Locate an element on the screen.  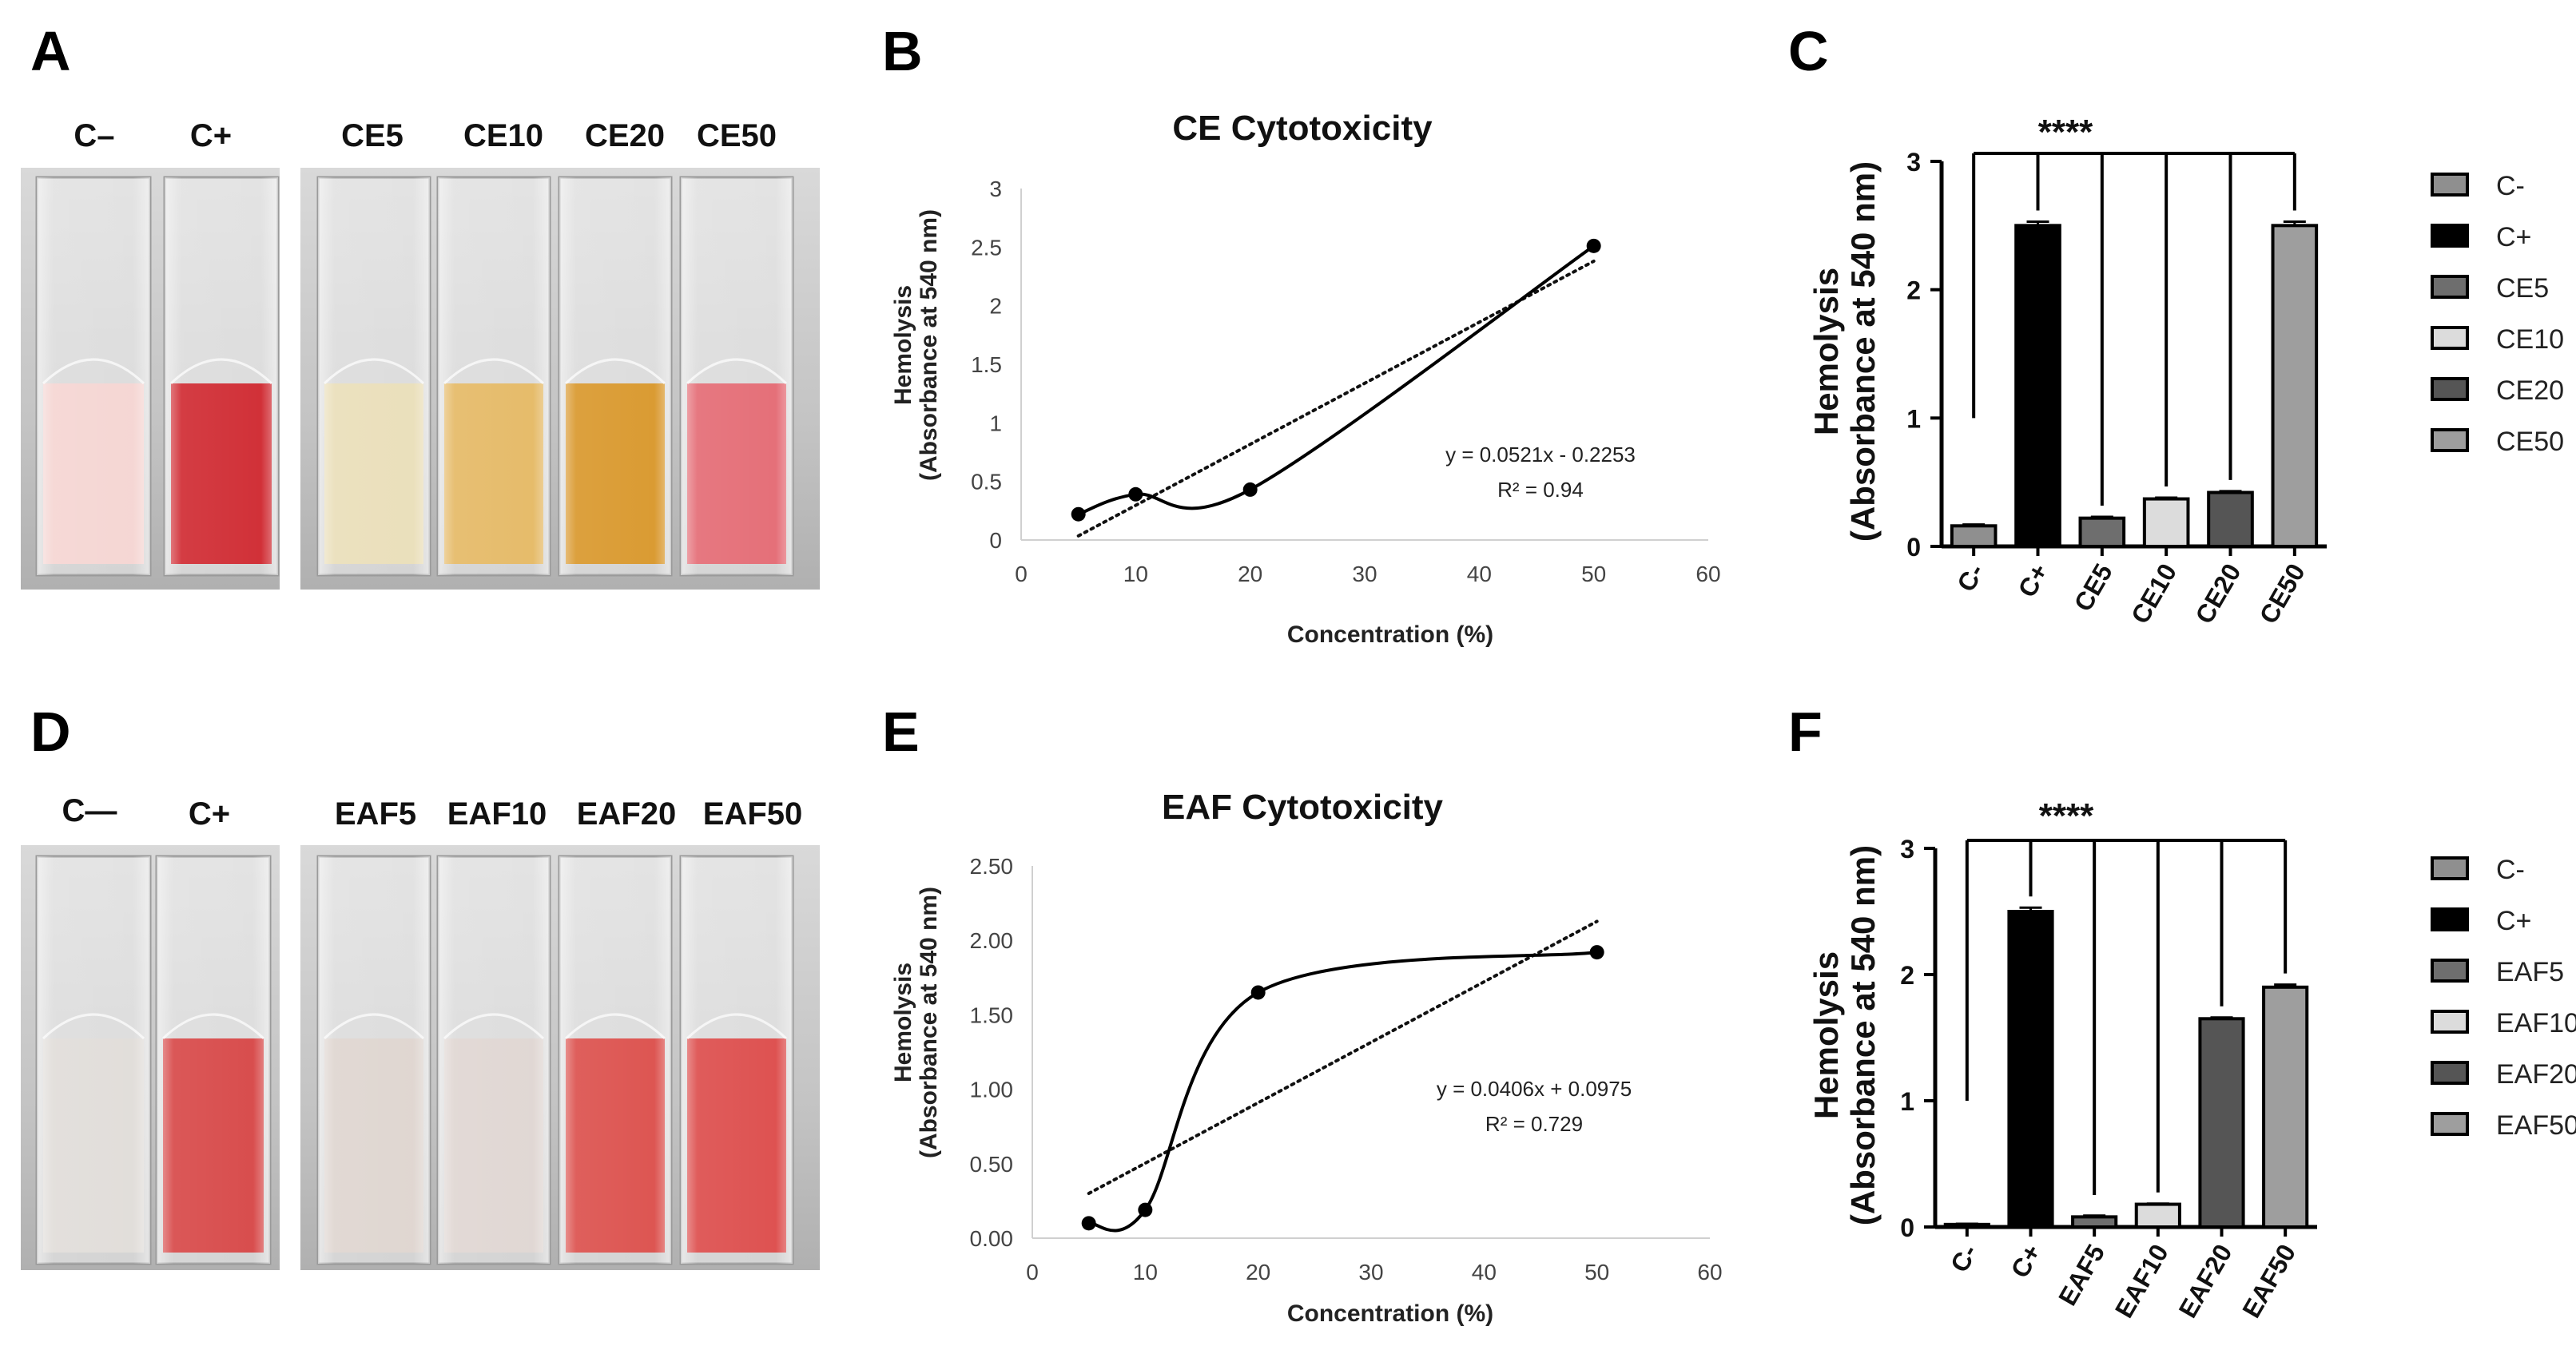
chart-f-bar-eaf10 is located at coordinates (2157, 1215).